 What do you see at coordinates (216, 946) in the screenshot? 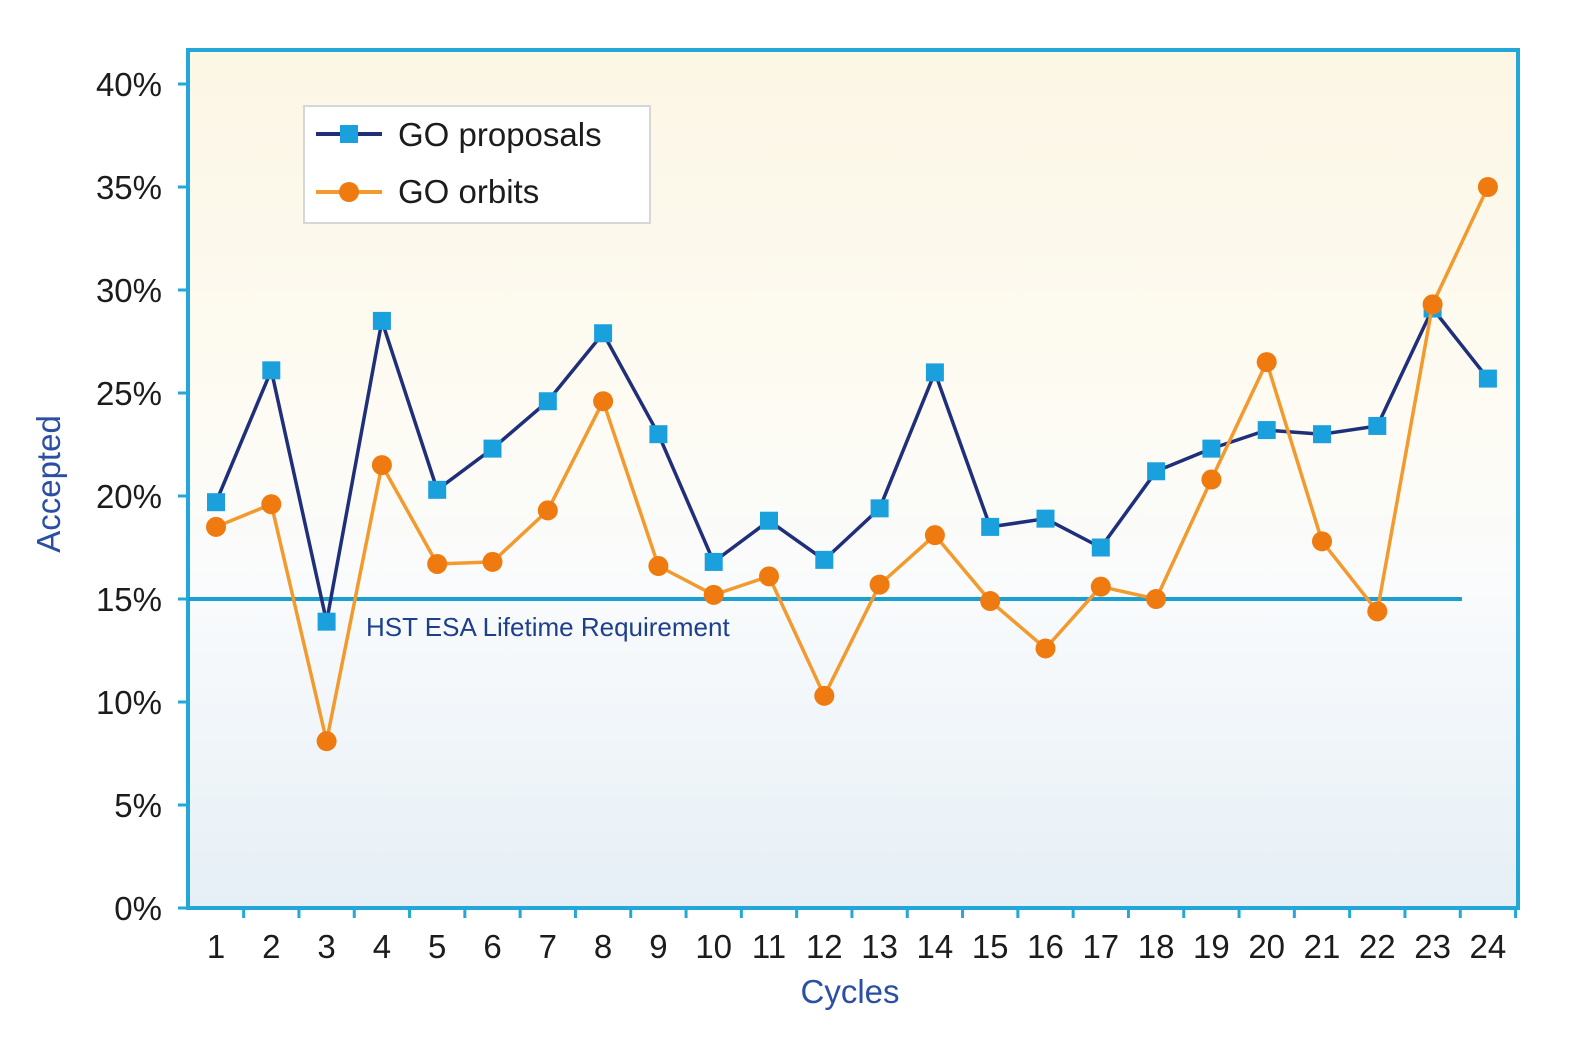
I see `x-tick-label: 1` at bounding box center [216, 946].